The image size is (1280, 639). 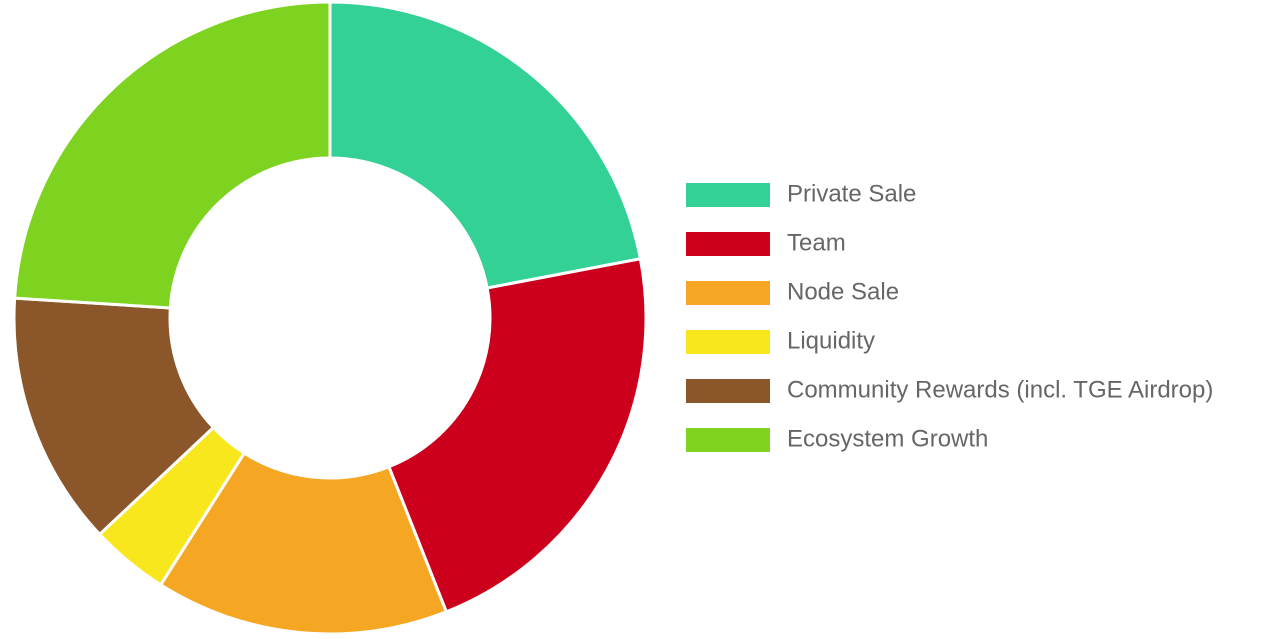 What do you see at coordinates (843, 291) in the screenshot?
I see `legend-label: Node Sale` at bounding box center [843, 291].